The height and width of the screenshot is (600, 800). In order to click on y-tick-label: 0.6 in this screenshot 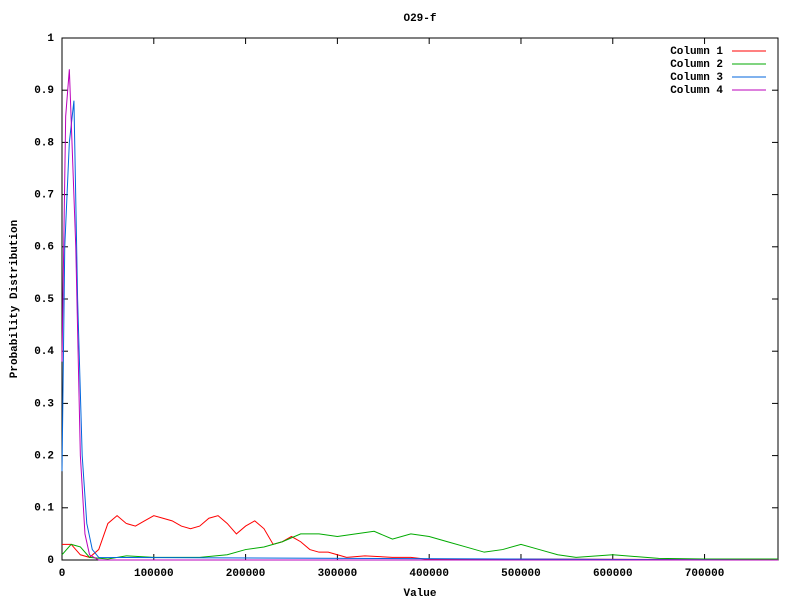, I will do `click(44, 248)`.